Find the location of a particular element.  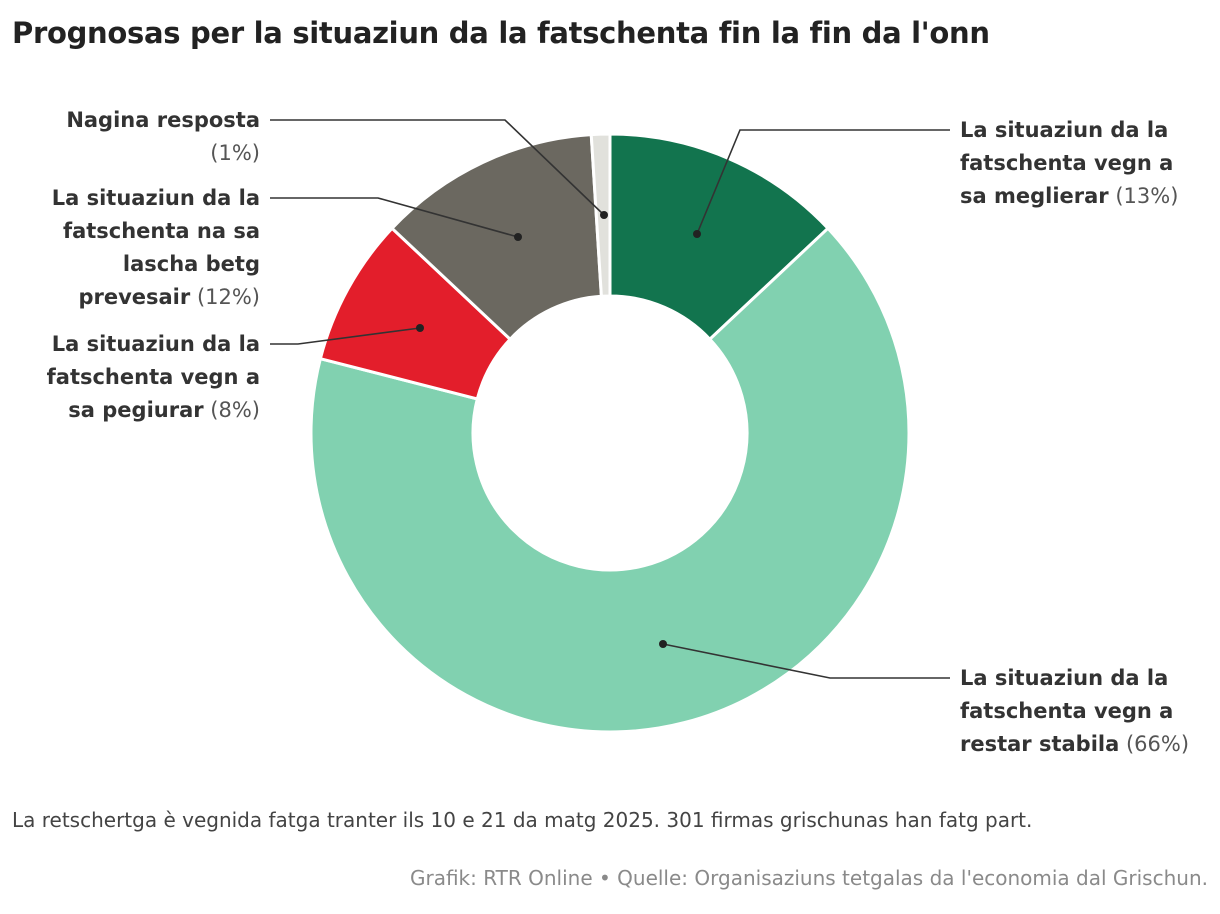

leader-dot-unpredictable is located at coordinates (518, 237).